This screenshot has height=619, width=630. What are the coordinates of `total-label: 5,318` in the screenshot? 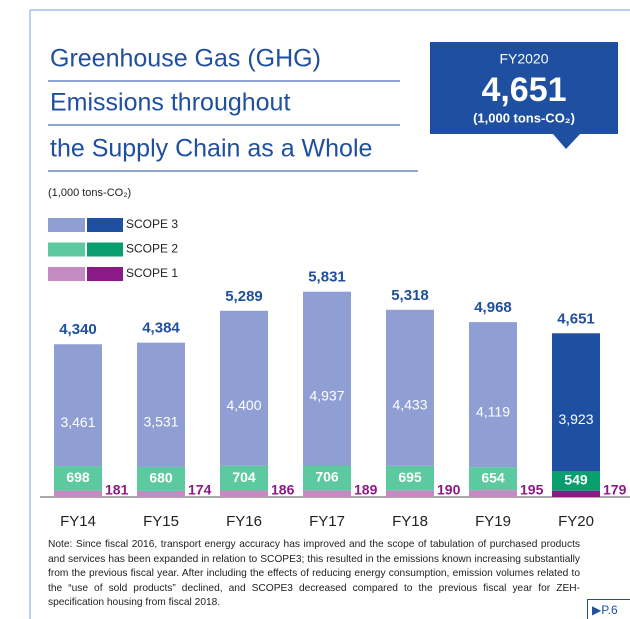 It's located at (410, 295).